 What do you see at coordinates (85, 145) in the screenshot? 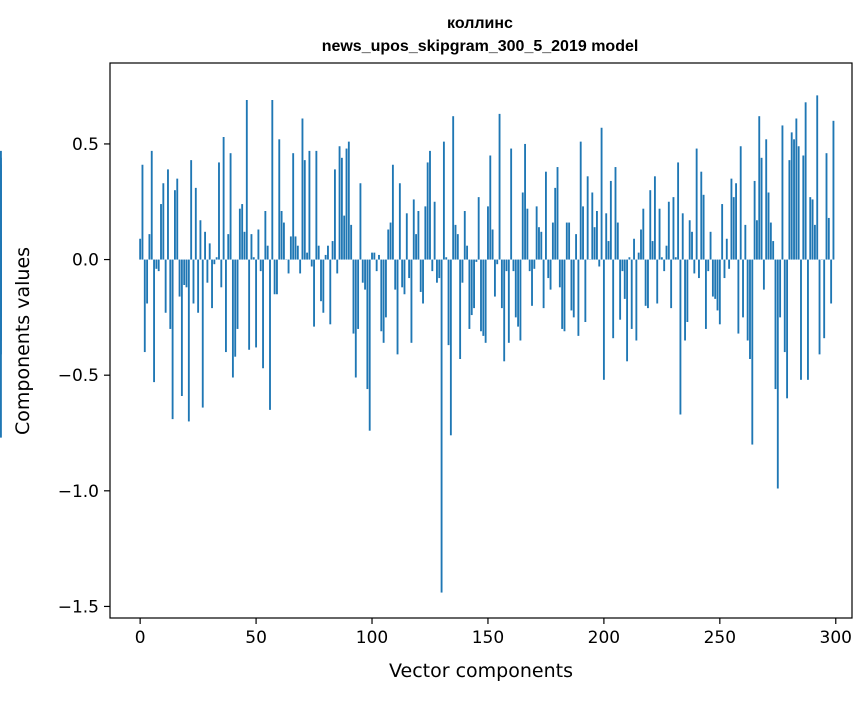
I see `y-tick-label: 0.5` at bounding box center [85, 145].